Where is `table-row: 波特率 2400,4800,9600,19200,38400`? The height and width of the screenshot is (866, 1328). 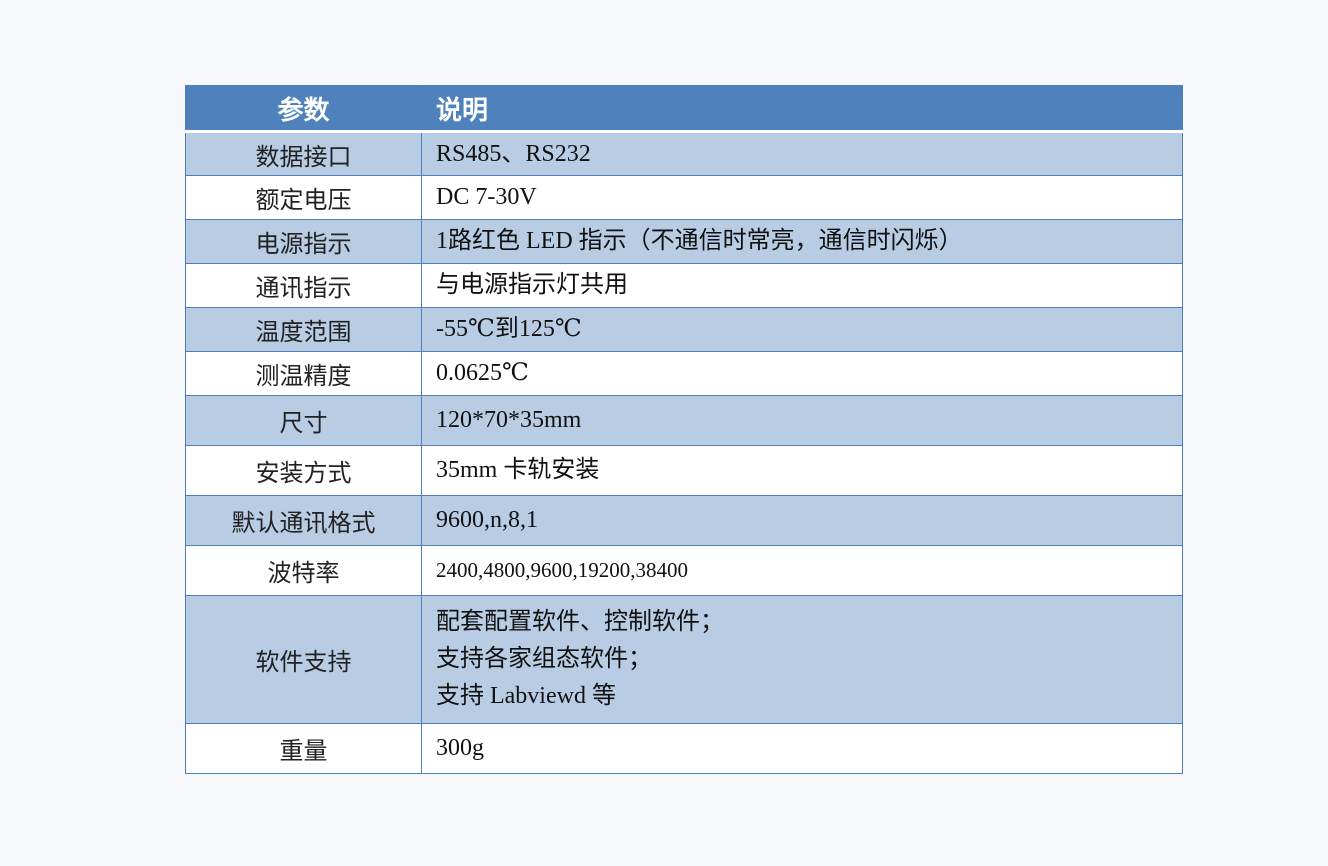 table-row: 波特率 2400,4800,9600,19200,38400 is located at coordinates (684, 570).